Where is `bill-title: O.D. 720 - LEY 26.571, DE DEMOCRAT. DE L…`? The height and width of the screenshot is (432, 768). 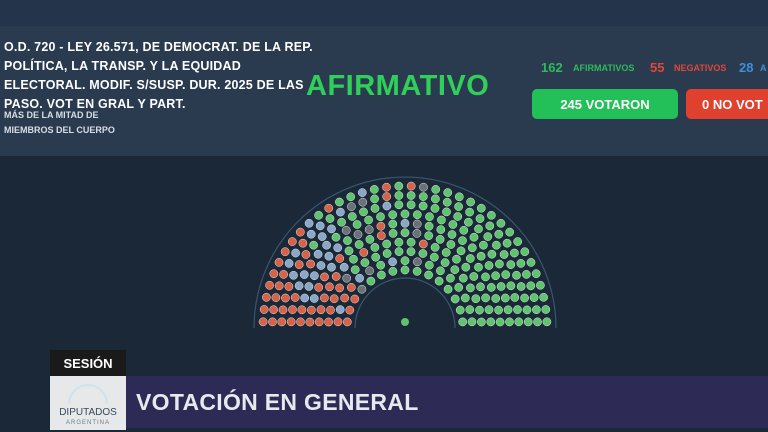
bill-title: O.D. 720 - LEY 26.571, DE DEMOCRAT. DE L… is located at coordinates (158, 75).